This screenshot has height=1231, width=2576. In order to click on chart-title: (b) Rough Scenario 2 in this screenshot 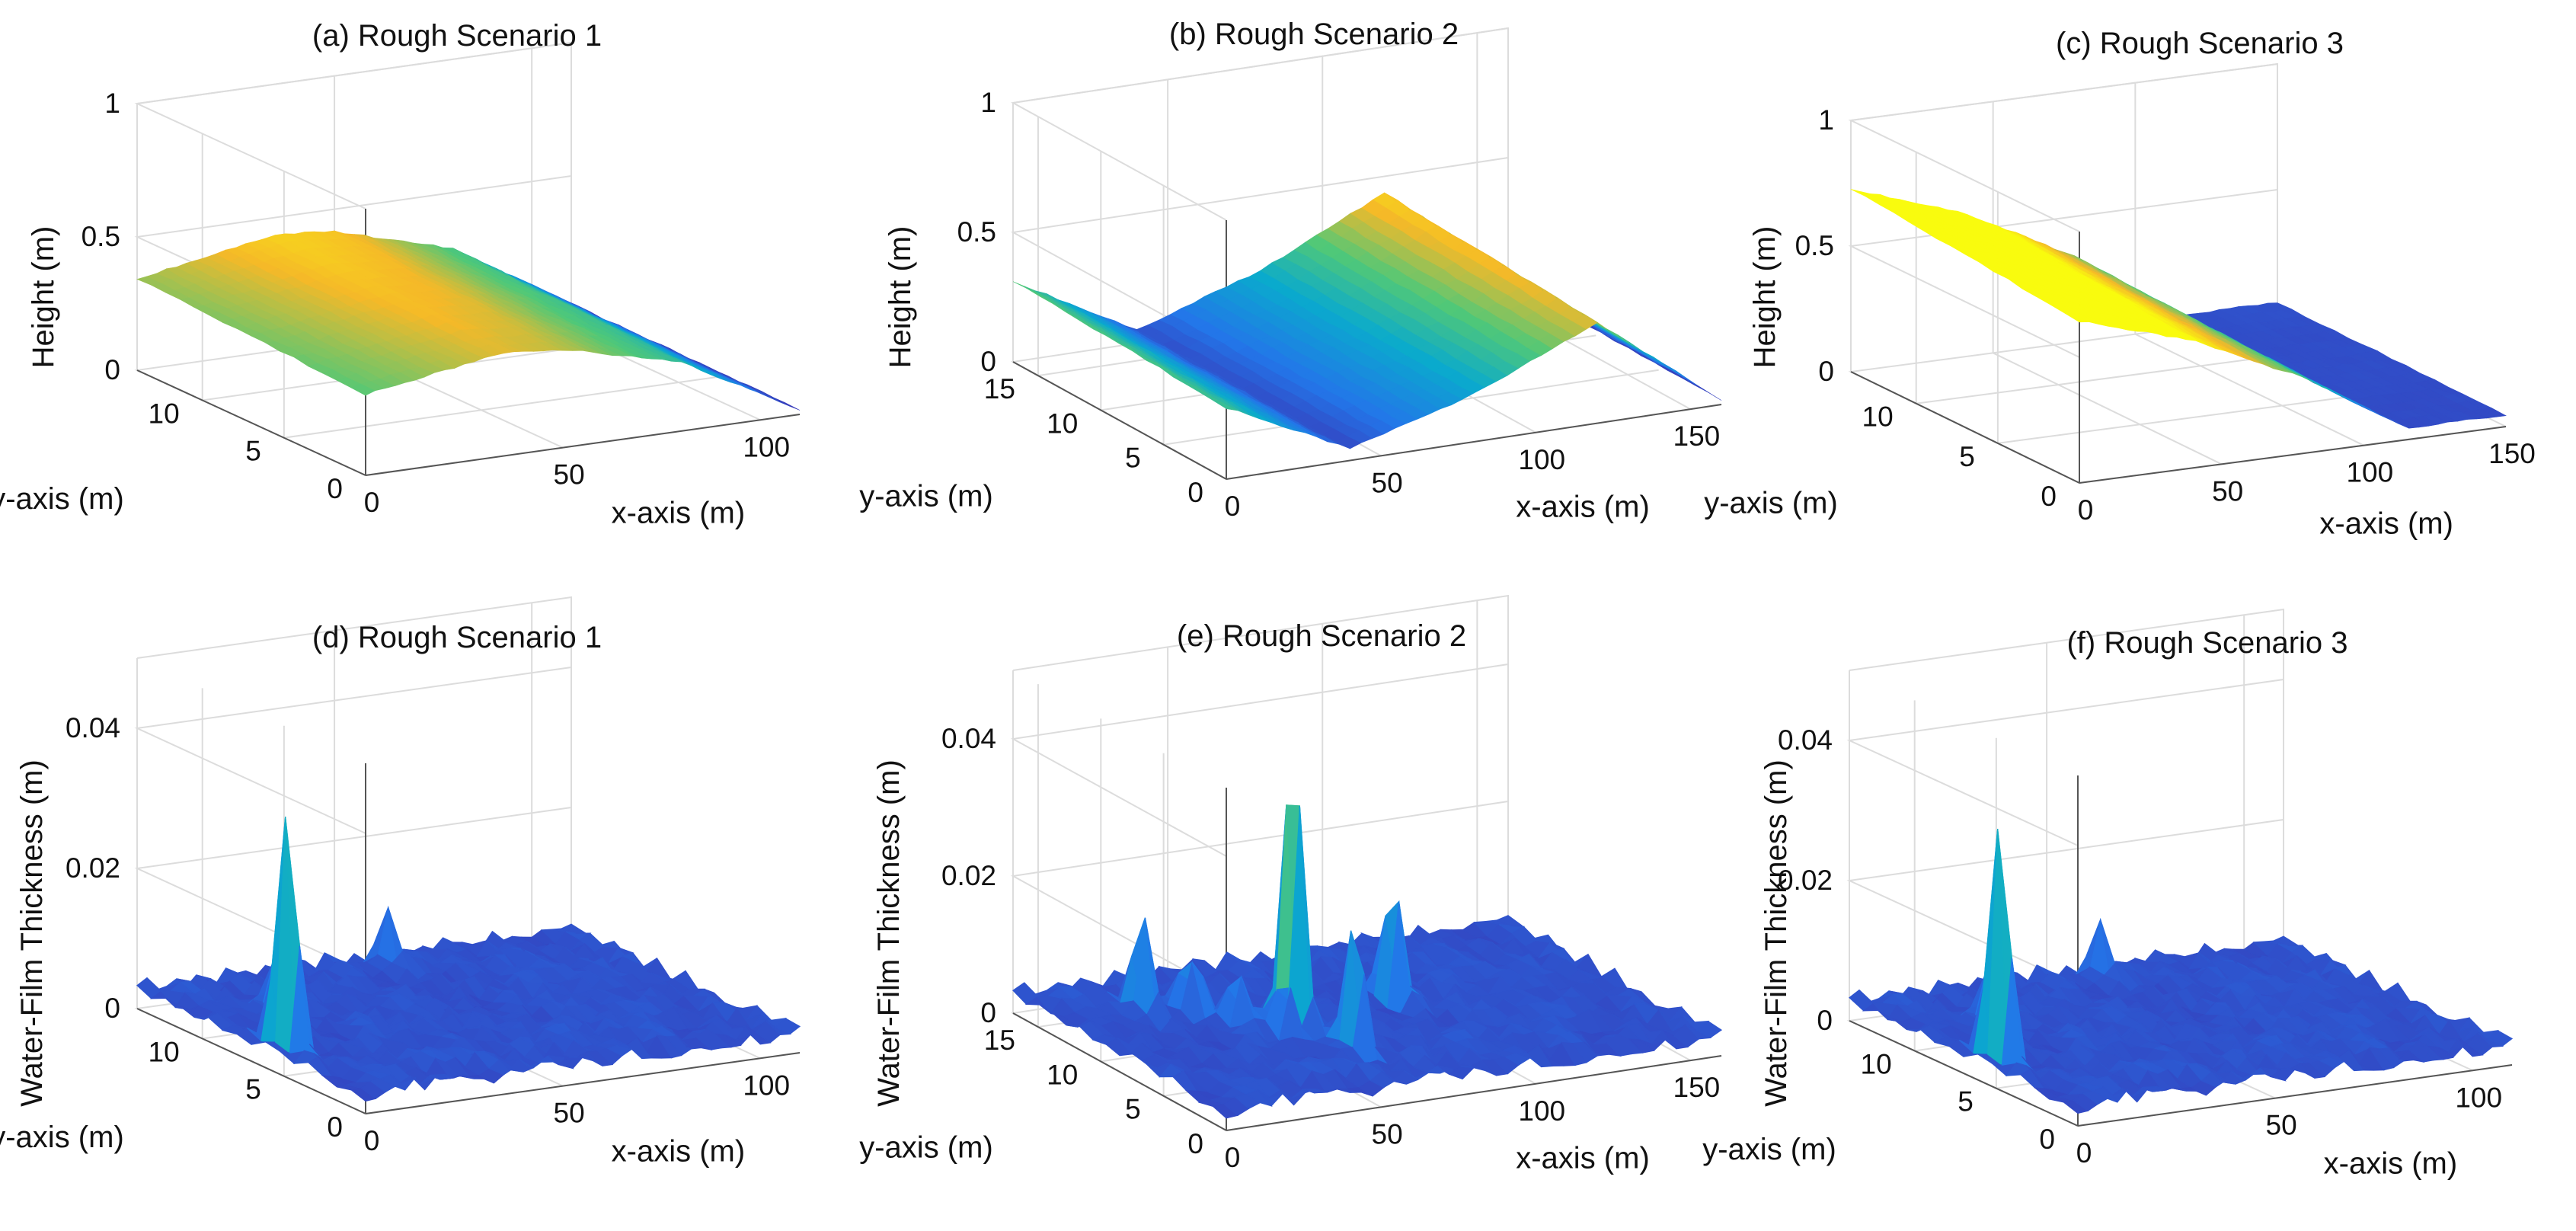, I will do `click(1314, 34)`.